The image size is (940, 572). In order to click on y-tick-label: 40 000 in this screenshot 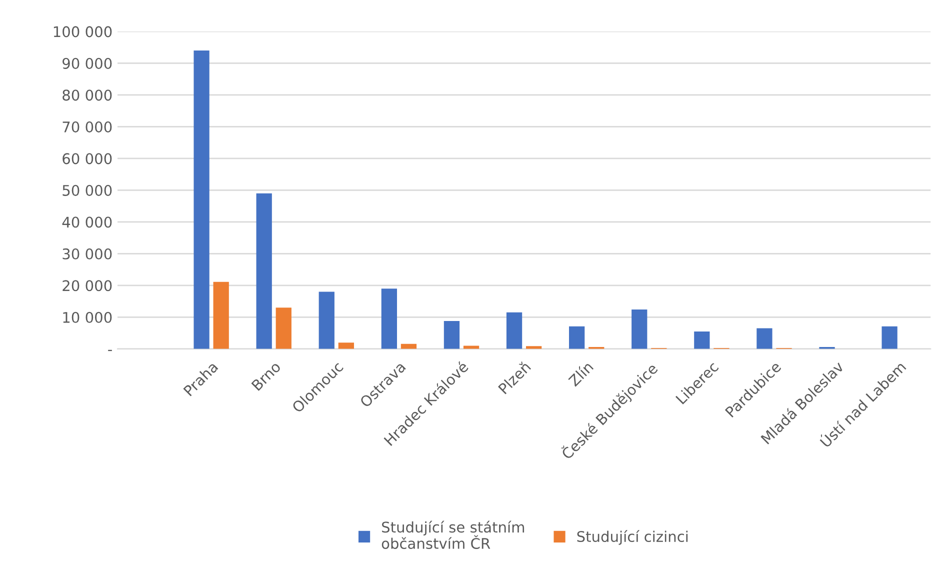, I will do `click(87, 222)`.